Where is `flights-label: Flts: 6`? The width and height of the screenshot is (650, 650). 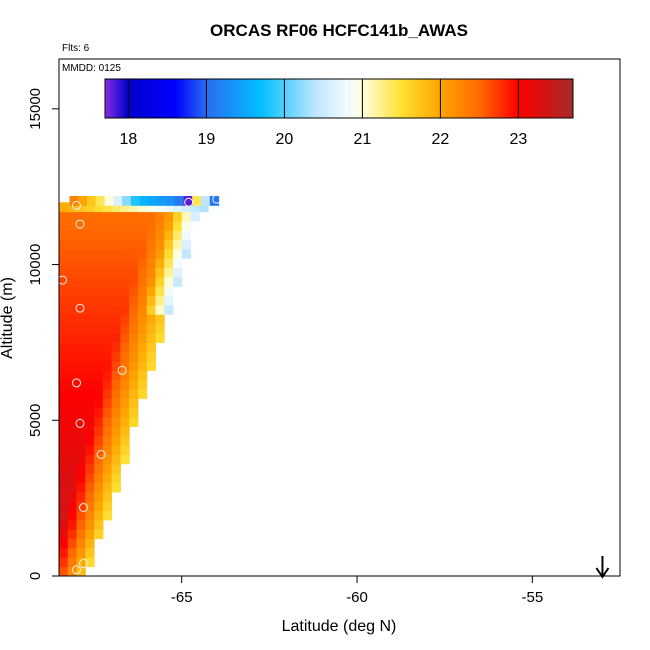
flights-label: Flts: 6 is located at coordinates (76, 48).